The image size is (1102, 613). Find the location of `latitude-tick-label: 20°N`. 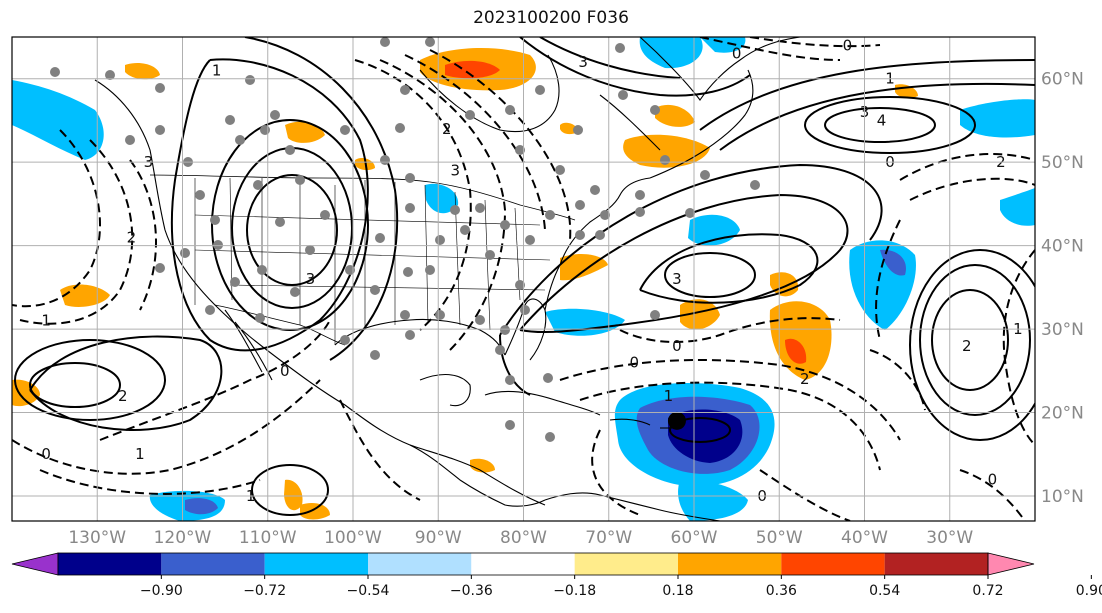

latitude-tick-label: 20°N is located at coordinates (1062, 414).